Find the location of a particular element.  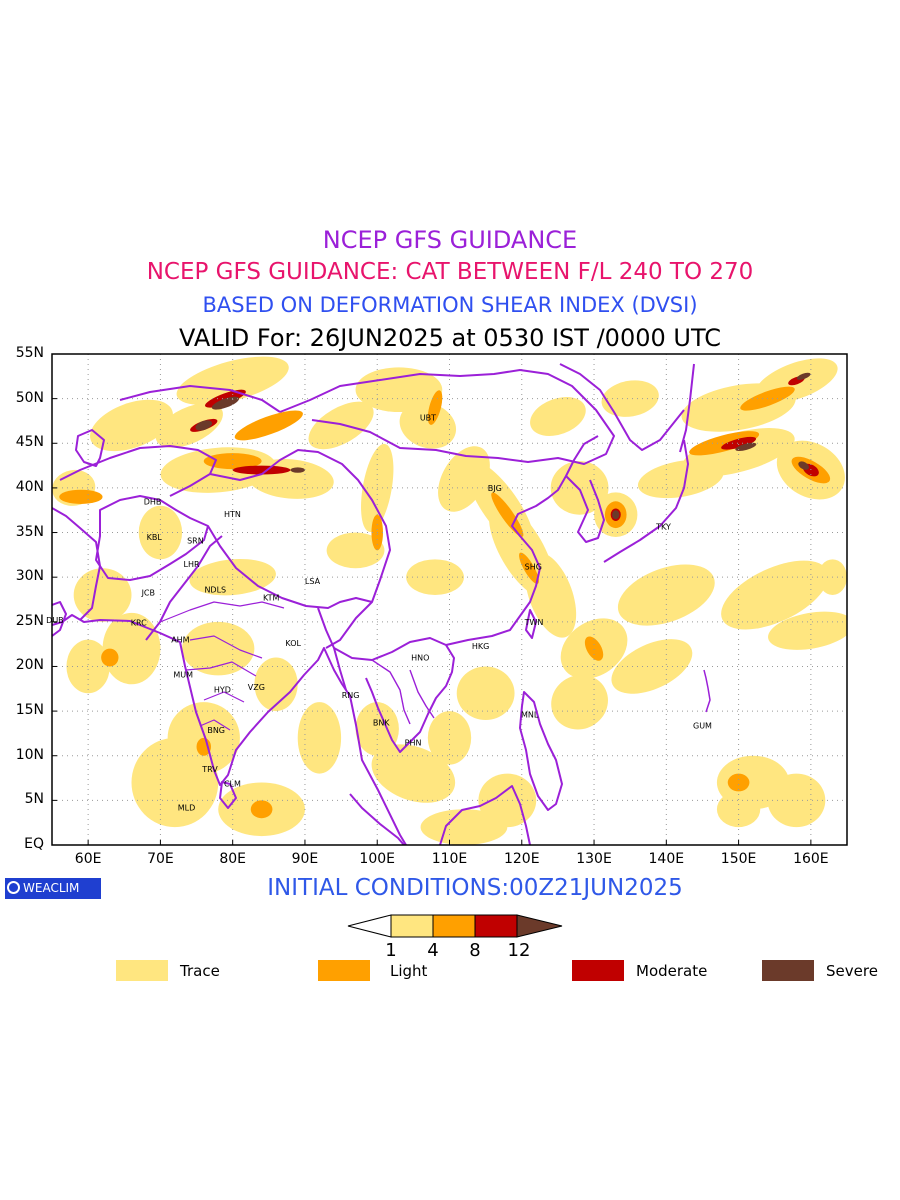

station-label-kbl: KBL is located at coordinates (155, 537).